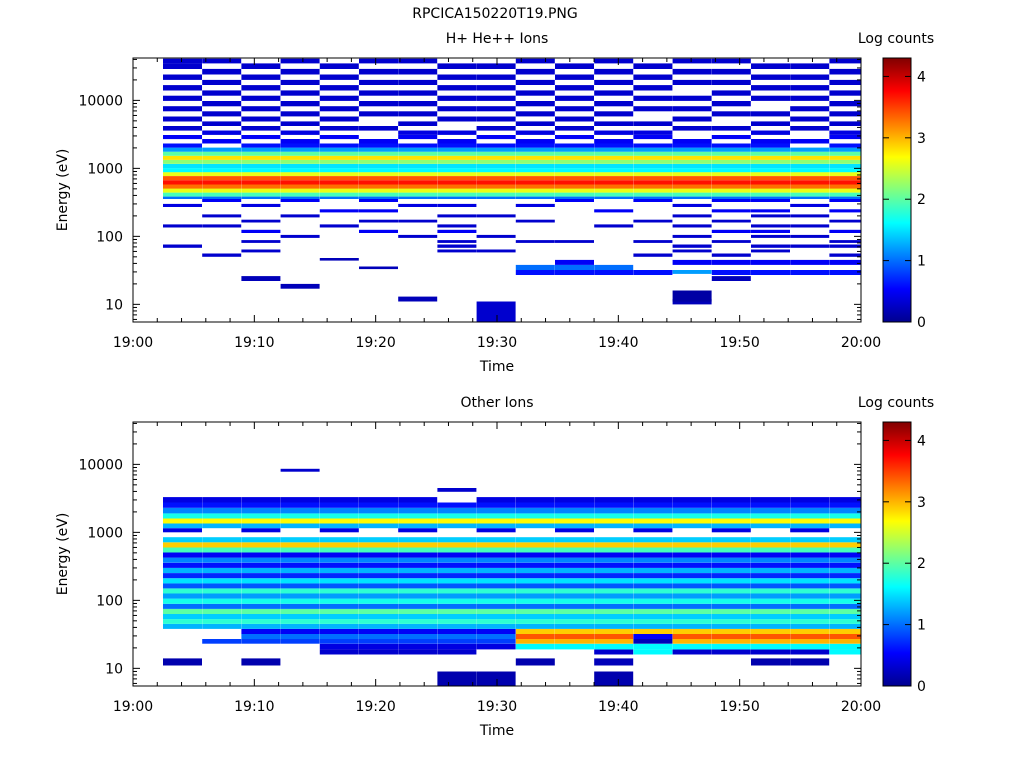 The height and width of the screenshot is (768, 1024). I want to click on y-tick-label: 100, so click(109, 601).